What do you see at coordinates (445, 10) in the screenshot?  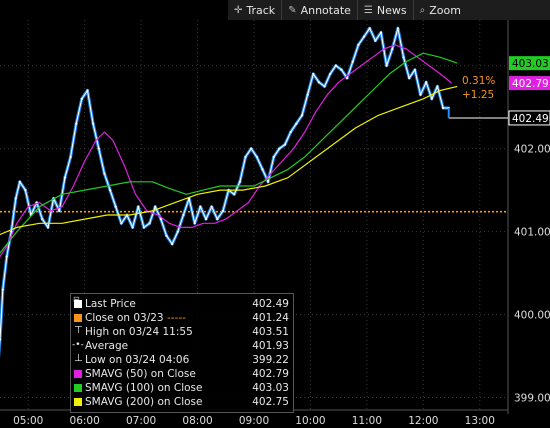 I see `zoom-label: Zoom` at bounding box center [445, 10].